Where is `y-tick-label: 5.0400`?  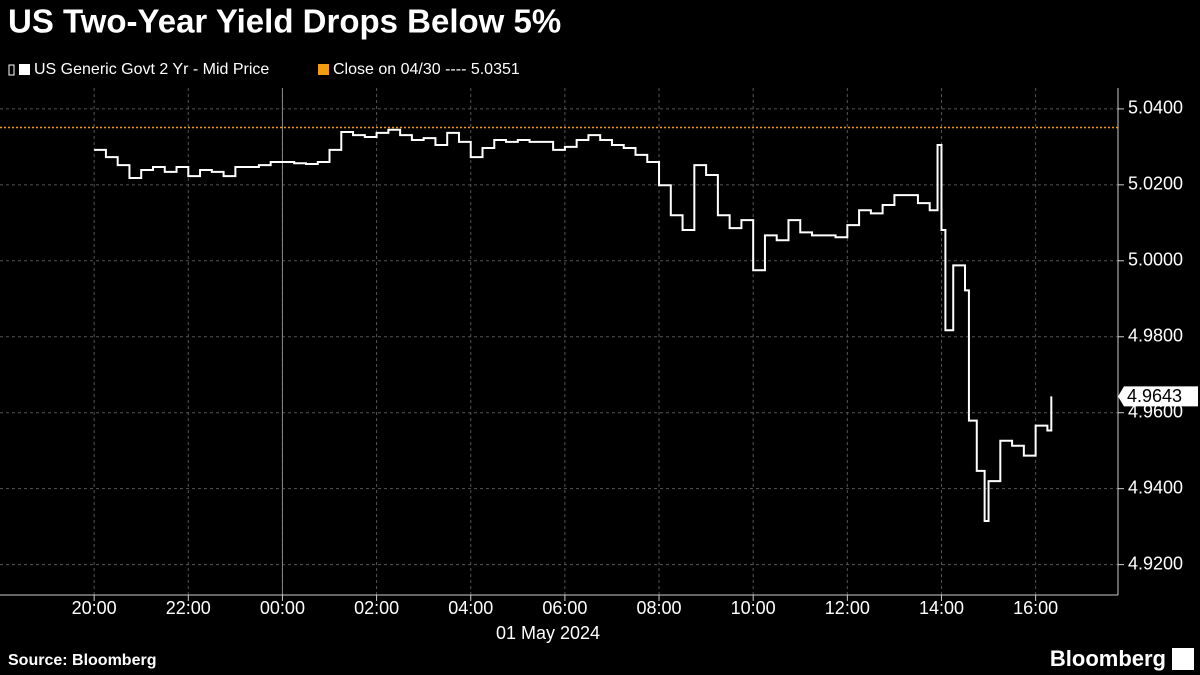
y-tick-label: 5.0400 is located at coordinates (1155, 108).